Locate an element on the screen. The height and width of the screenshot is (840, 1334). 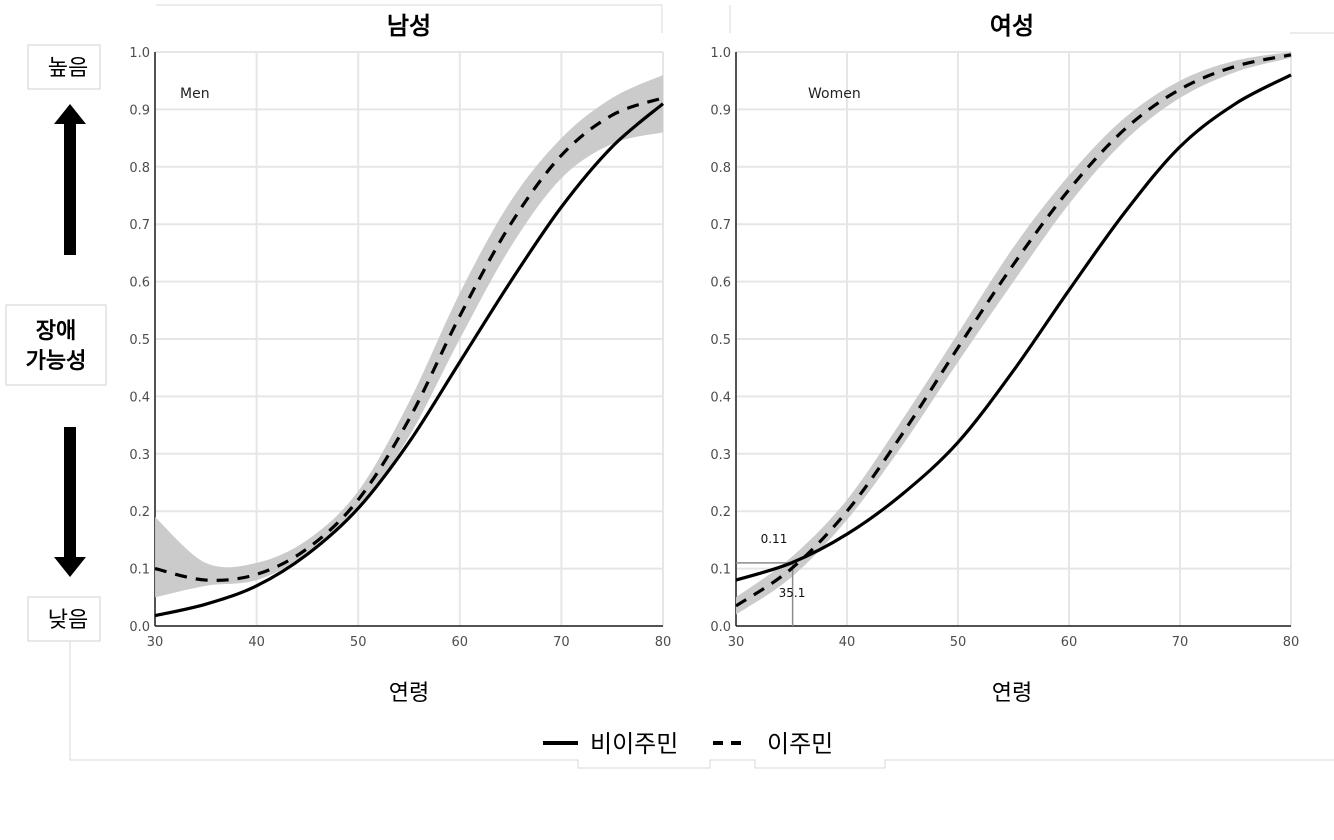
arrow-down-icon is located at coordinates (70, 502).